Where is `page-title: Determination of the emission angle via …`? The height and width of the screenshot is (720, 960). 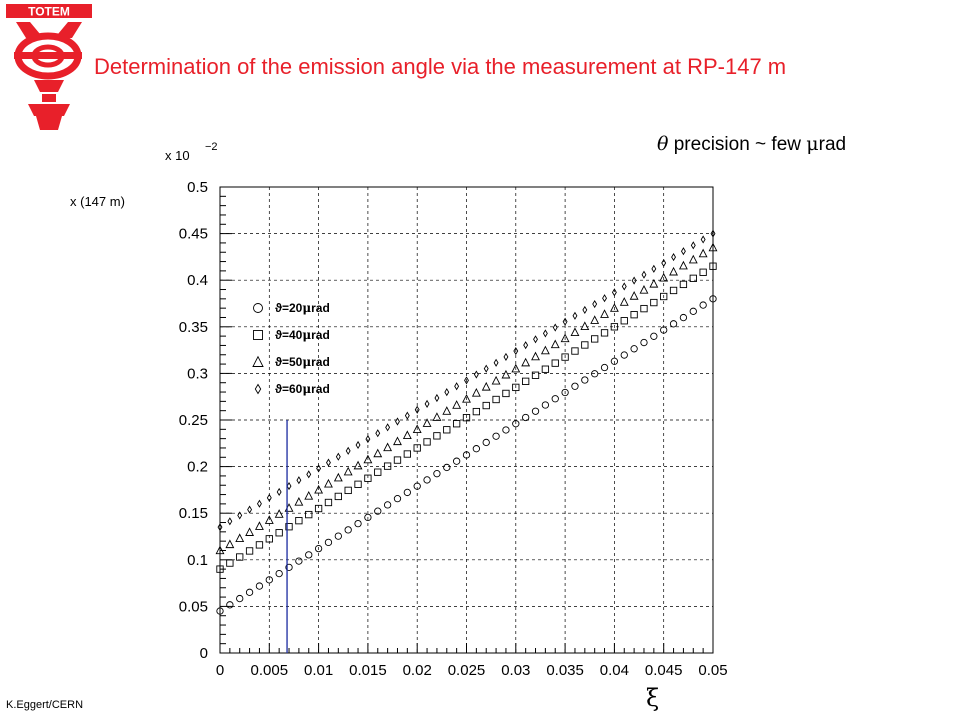 page-title: Determination of the emission angle via … is located at coordinates (440, 66).